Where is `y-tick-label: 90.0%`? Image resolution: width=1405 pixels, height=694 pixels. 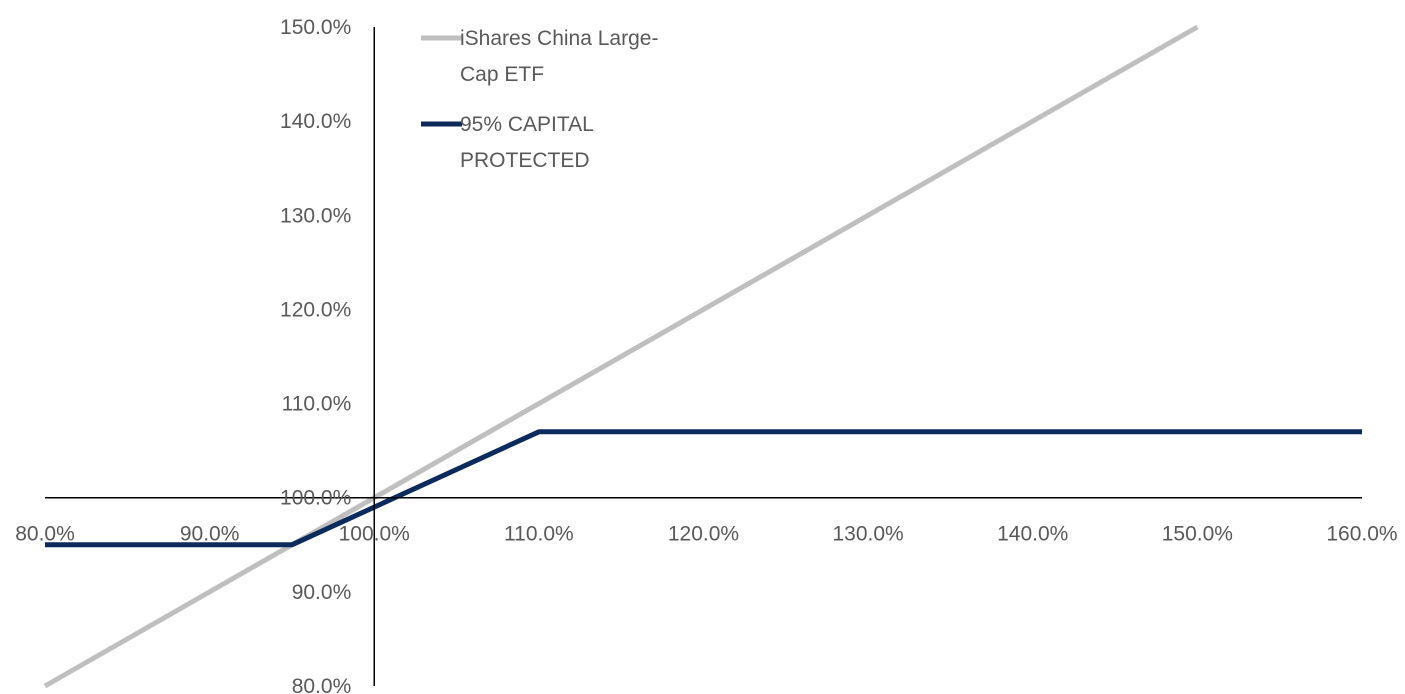 y-tick-label: 90.0% is located at coordinates (322, 592).